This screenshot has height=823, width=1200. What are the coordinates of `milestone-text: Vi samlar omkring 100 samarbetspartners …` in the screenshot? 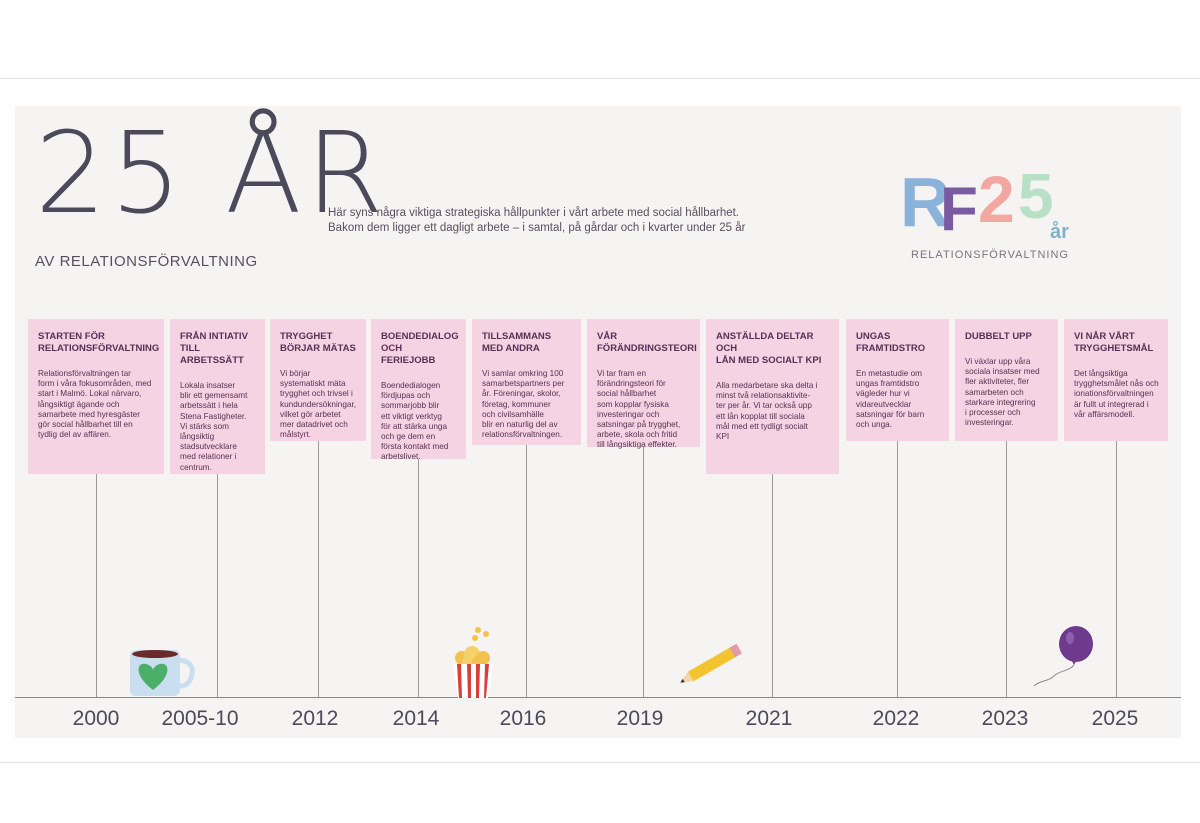 It's located at (523, 404).